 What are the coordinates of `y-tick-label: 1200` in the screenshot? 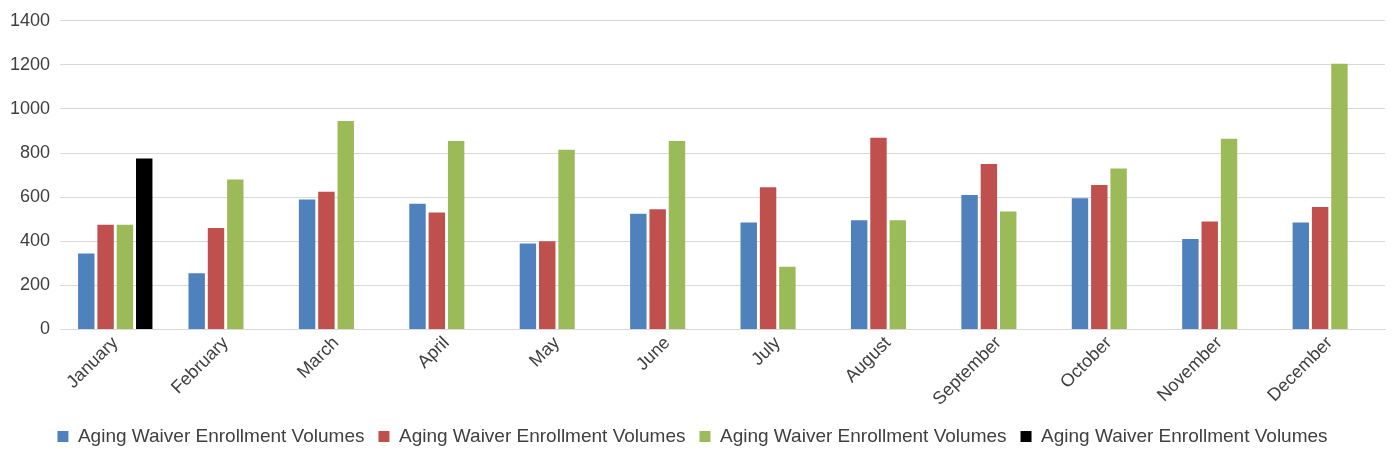 It's located at (30, 63).